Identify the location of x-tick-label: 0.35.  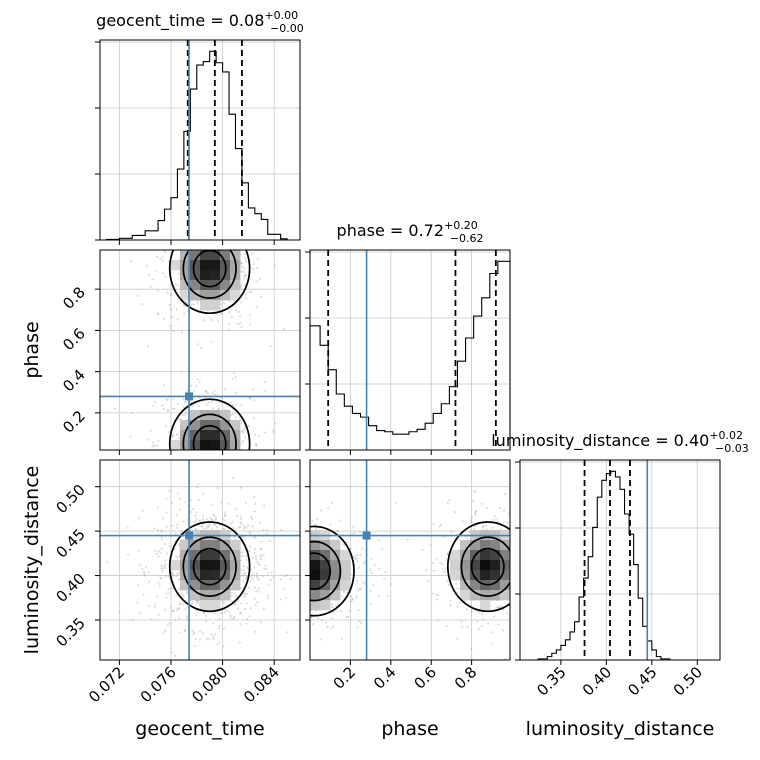
(551, 681).